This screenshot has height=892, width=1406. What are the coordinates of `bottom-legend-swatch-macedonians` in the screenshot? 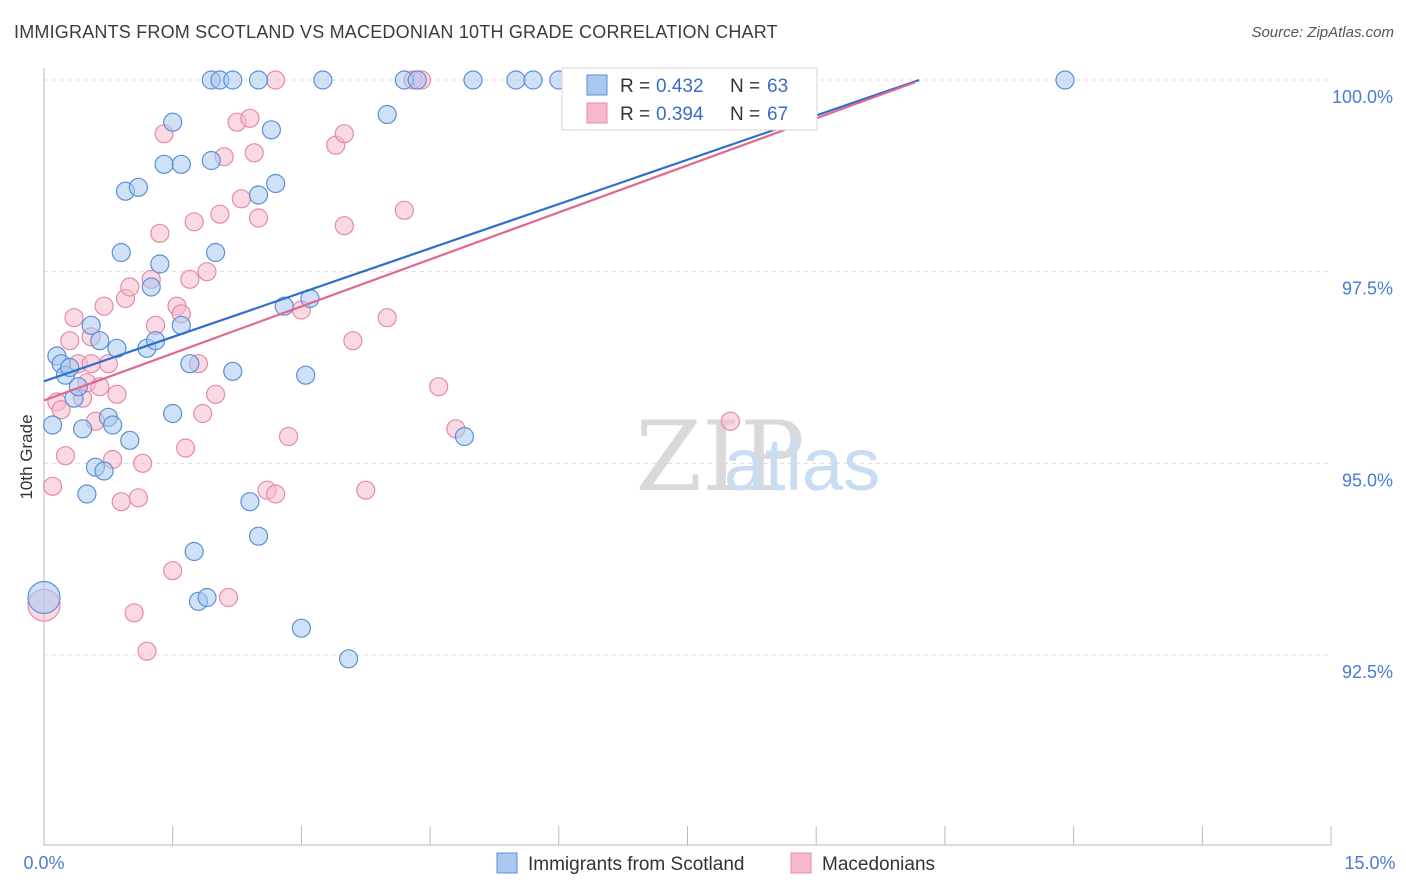 It's located at (801, 863).